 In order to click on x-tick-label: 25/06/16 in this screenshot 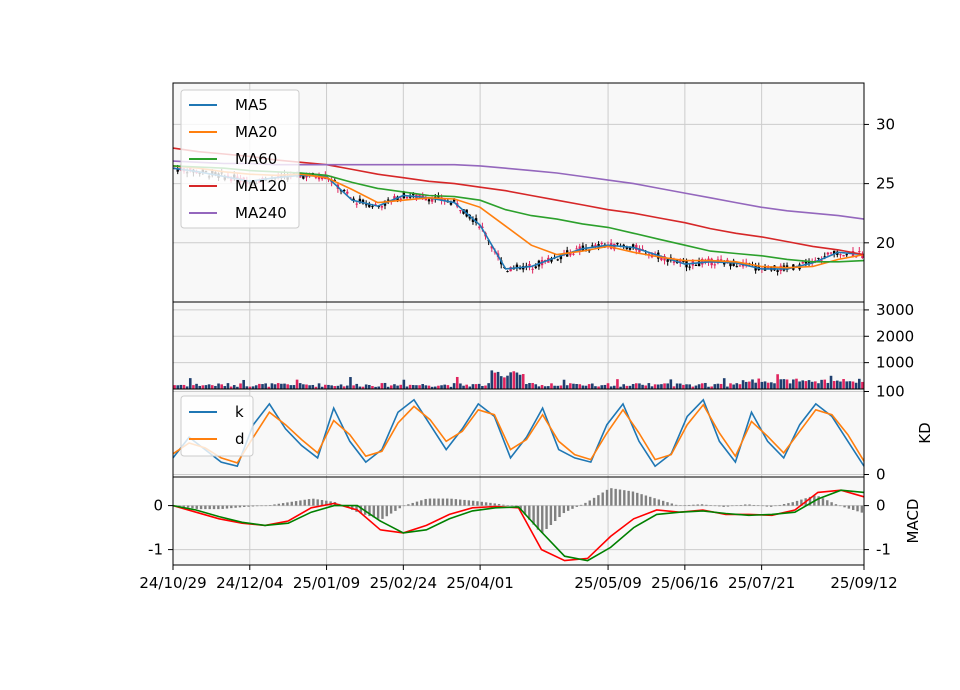, I will do `click(684, 583)`.